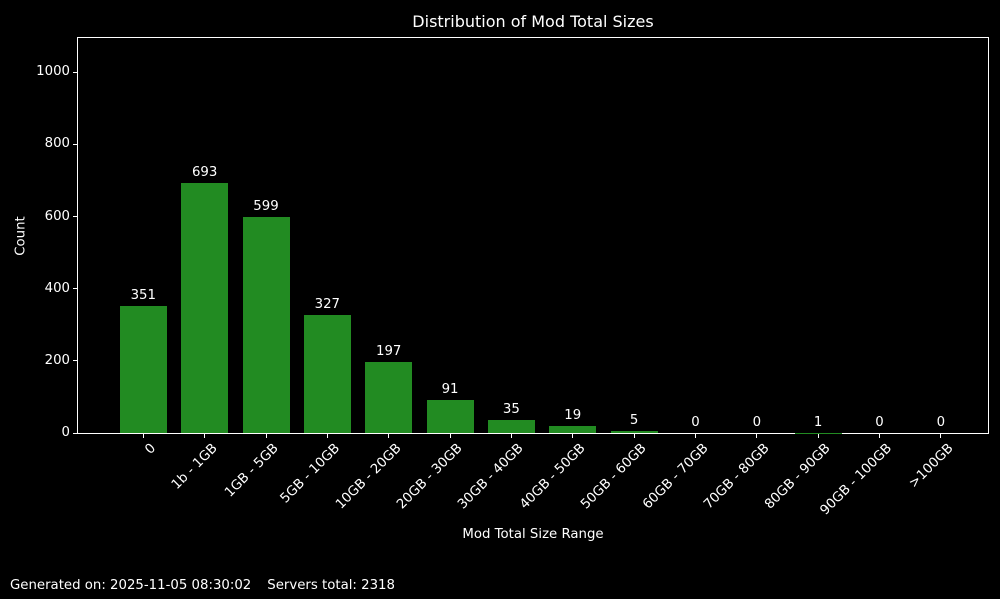 Image resolution: width=1000 pixels, height=600 pixels. I want to click on bar-value-label: 599, so click(266, 206).